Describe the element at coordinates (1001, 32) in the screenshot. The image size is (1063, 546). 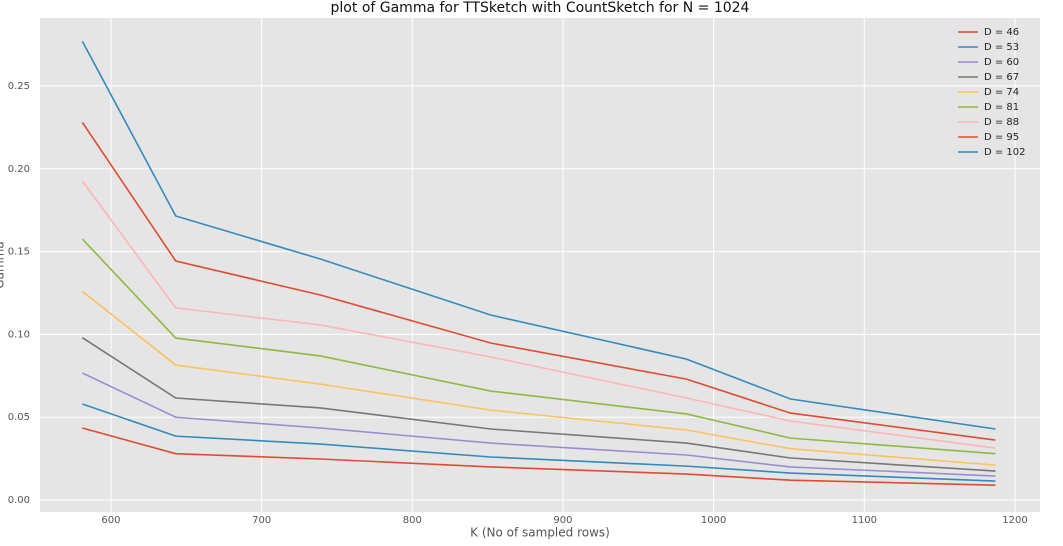
I see `legend-label: D = 46` at that location.